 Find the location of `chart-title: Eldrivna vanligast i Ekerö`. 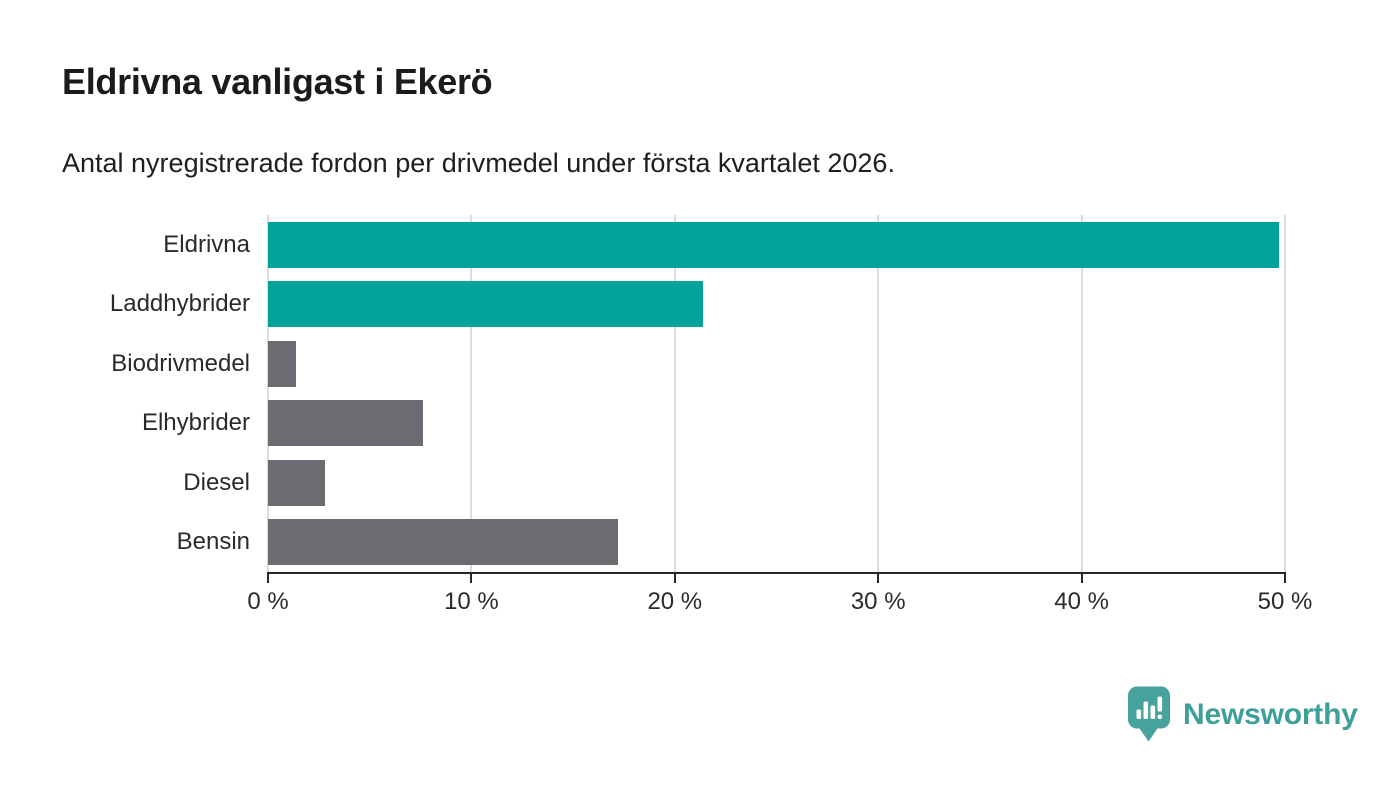

chart-title: Eldrivna vanligast i Ekerö is located at coordinates (277, 81).